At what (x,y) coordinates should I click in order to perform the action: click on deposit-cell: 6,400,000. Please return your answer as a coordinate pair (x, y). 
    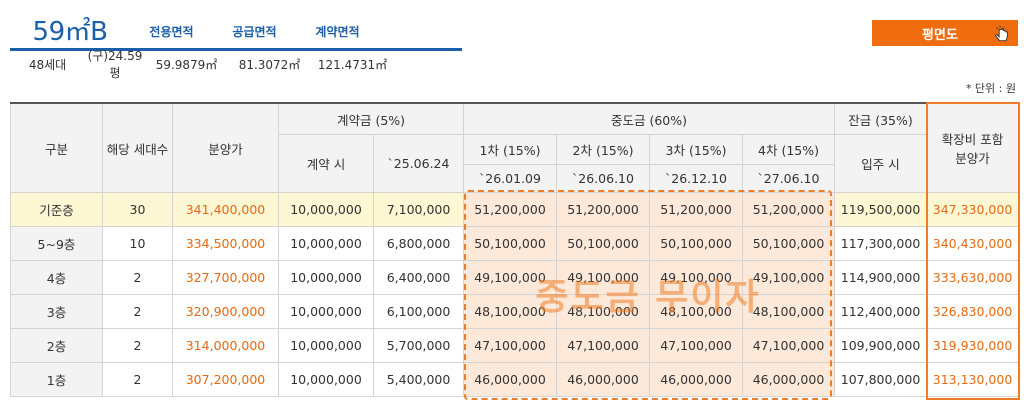
    Looking at the image, I should click on (418, 277).